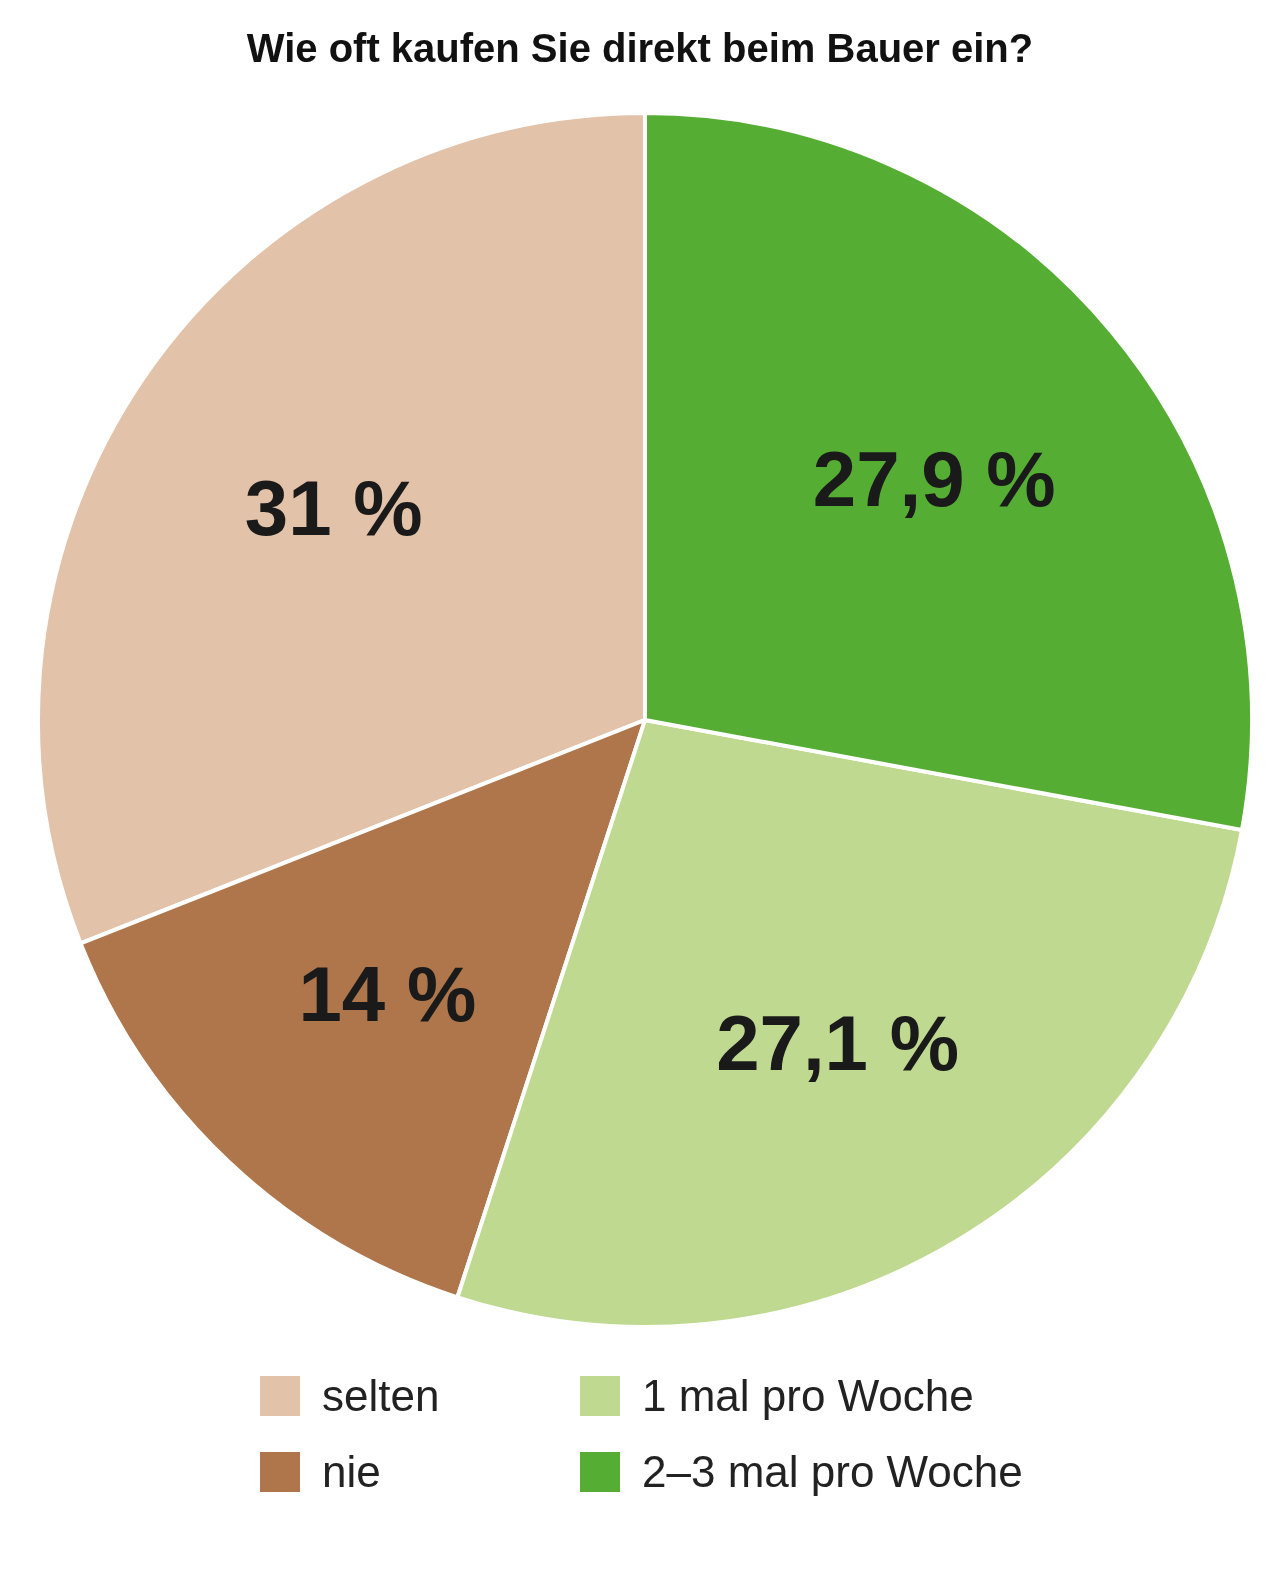 This screenshot has height=1571, width=1280. What do you see at coordinates (838, 1043) in the screenshot?
I see `data-label: 27,1 %` at bounding box center [838, 1043].